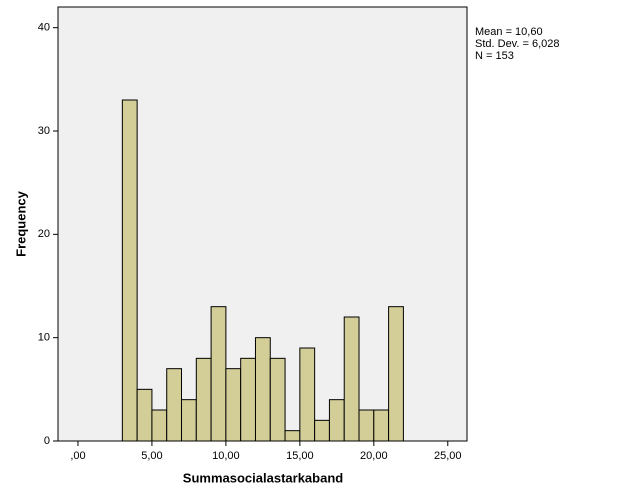 Image resolution: width=626 pixels, height=501 pixels. What do you see at coordinates (47, 441) in the screenshot?
I see `y-tick-label: 0` at bounding box center [47, 441].